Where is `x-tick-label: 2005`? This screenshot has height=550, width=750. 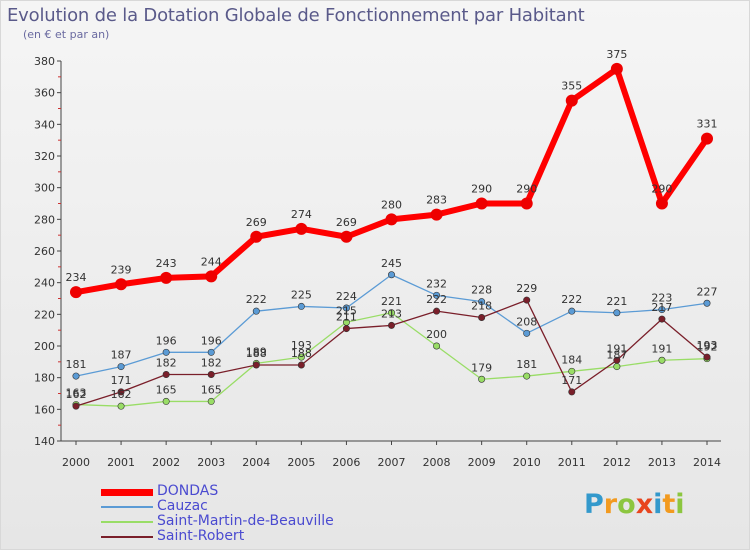 x-tick-label: 2005 is located at coordinates (301, 462).